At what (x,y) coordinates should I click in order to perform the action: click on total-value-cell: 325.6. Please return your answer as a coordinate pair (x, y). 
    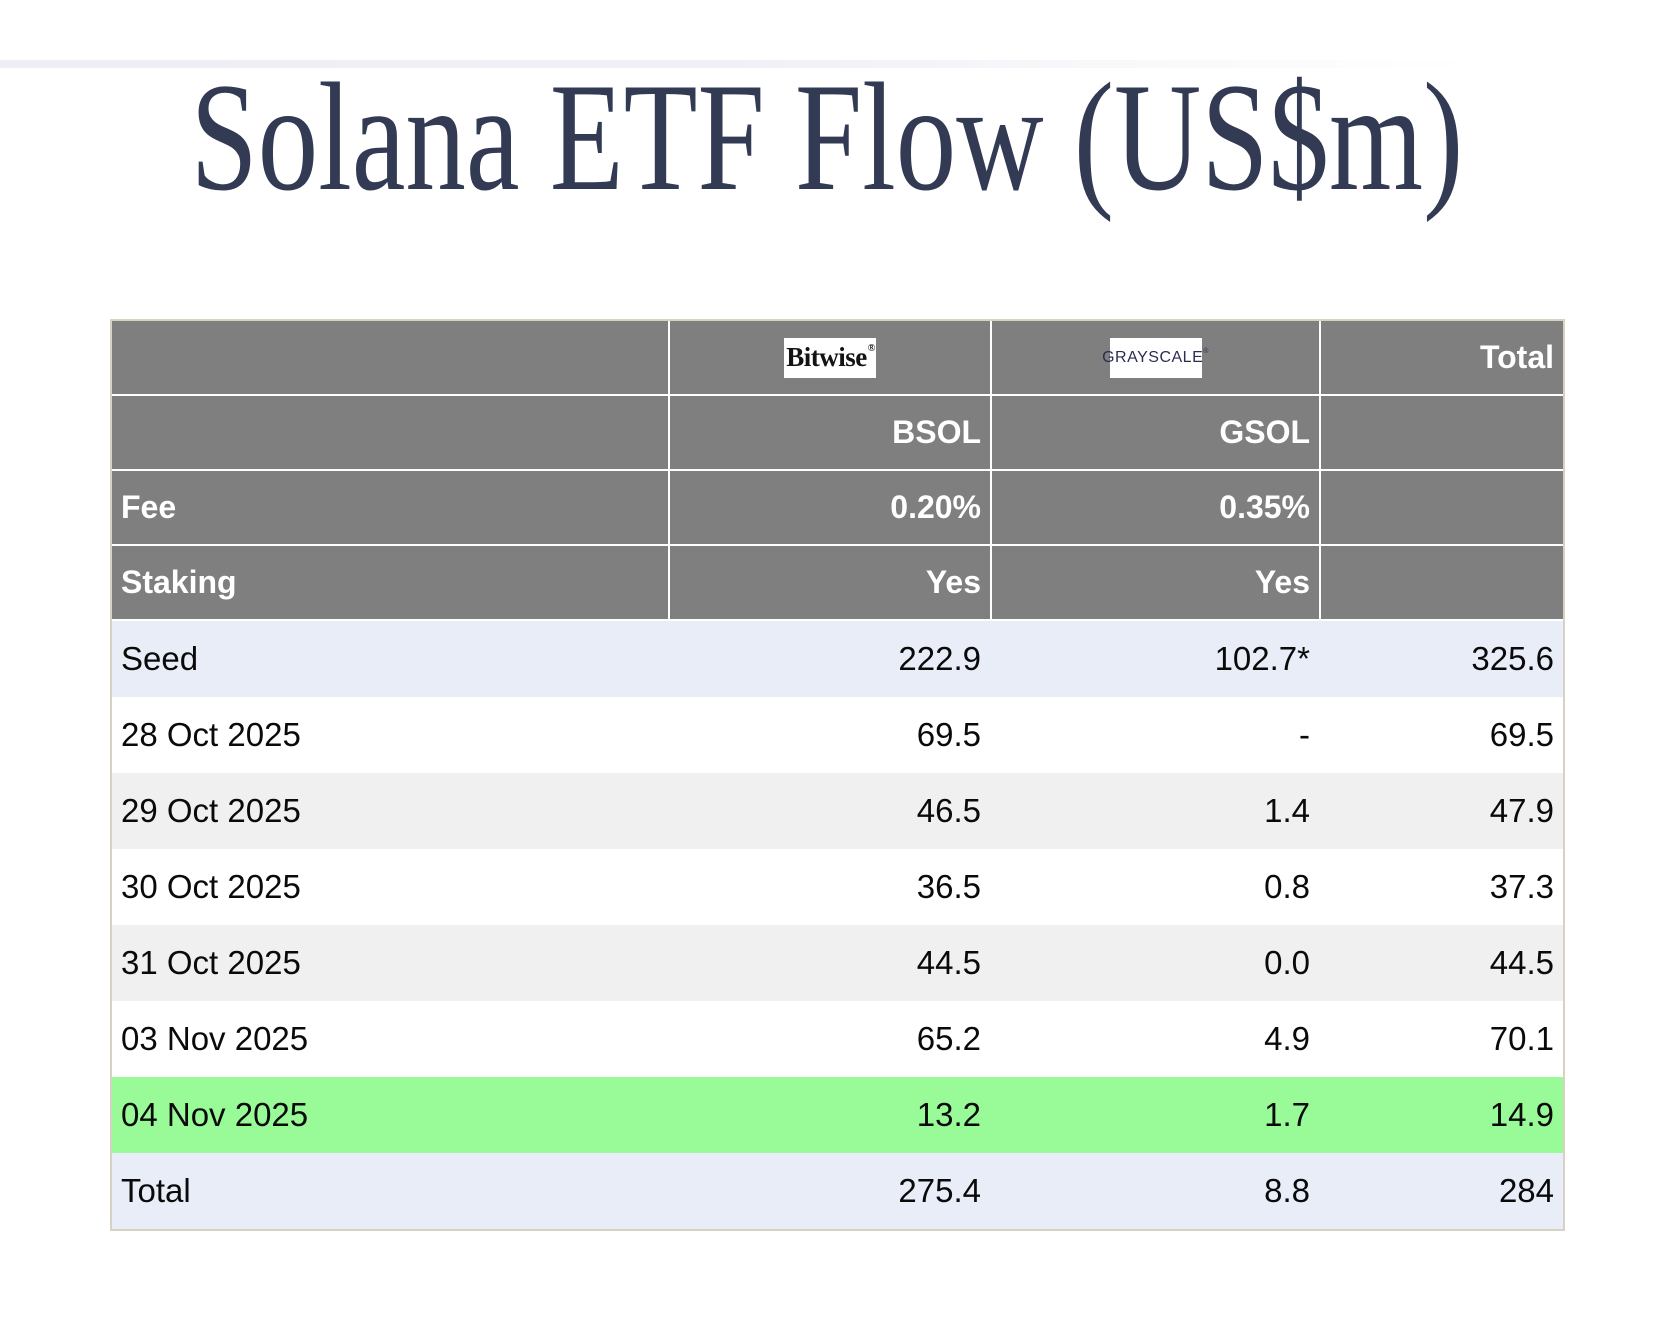
    Looking at the image, I should click on (1441, 659).